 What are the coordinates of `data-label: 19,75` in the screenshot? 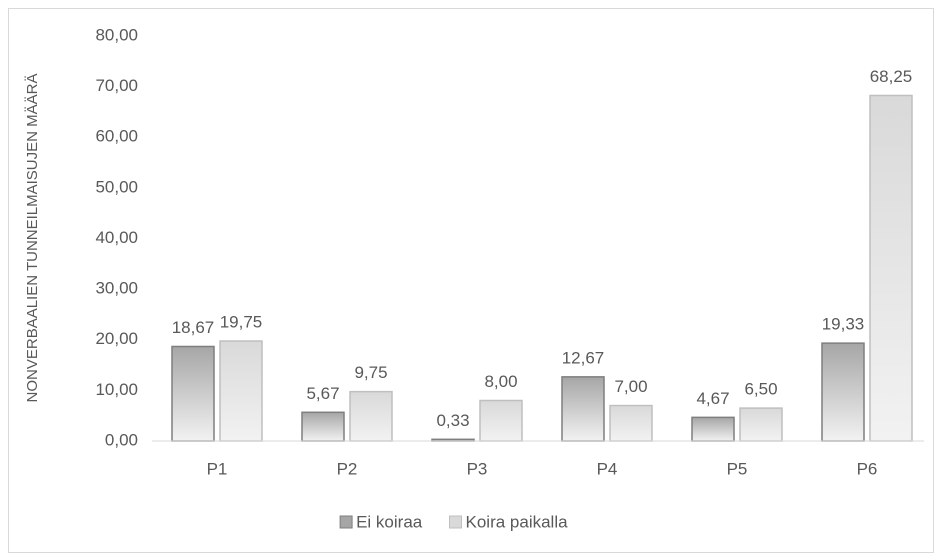 It's located at (241, 322).